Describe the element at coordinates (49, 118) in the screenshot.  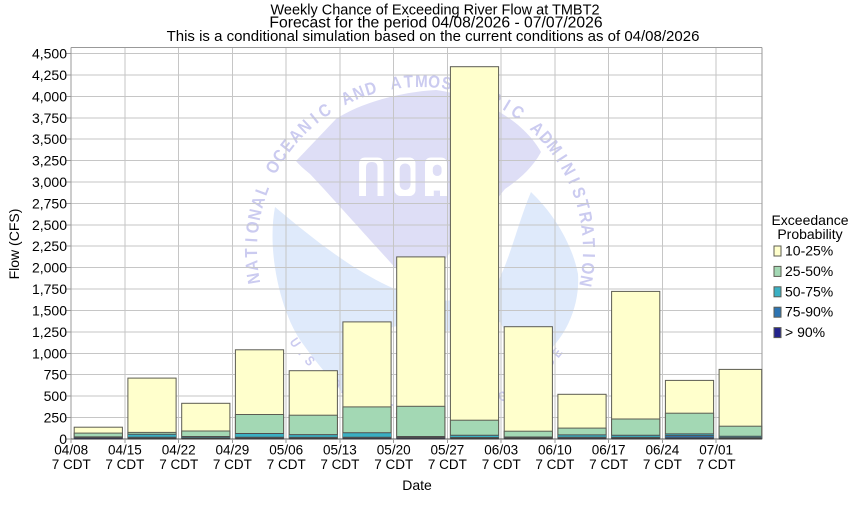
I see `svg-text: 3,750` at that location.